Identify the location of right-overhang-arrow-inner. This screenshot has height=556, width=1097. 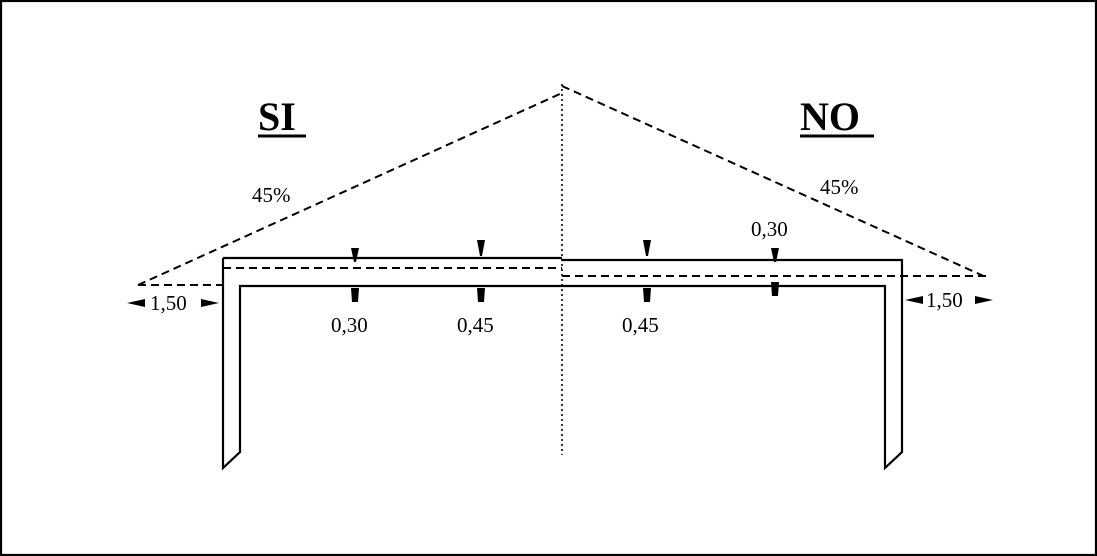
(914, 300).